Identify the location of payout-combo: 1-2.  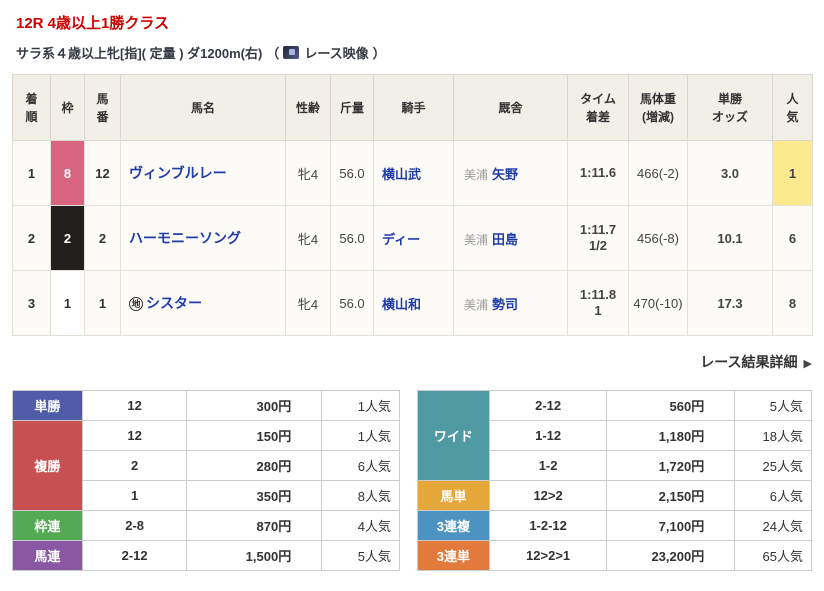
(548, 465).